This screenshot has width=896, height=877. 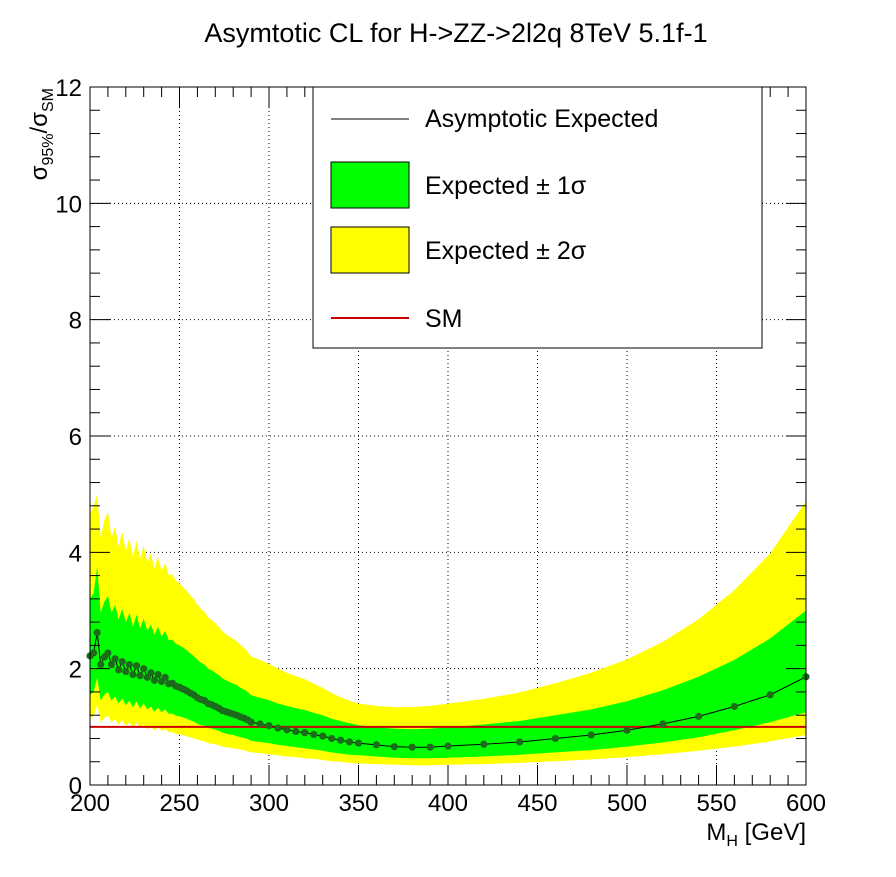 I want to click on y-tick-label: 2, so click(x=75, y=670).